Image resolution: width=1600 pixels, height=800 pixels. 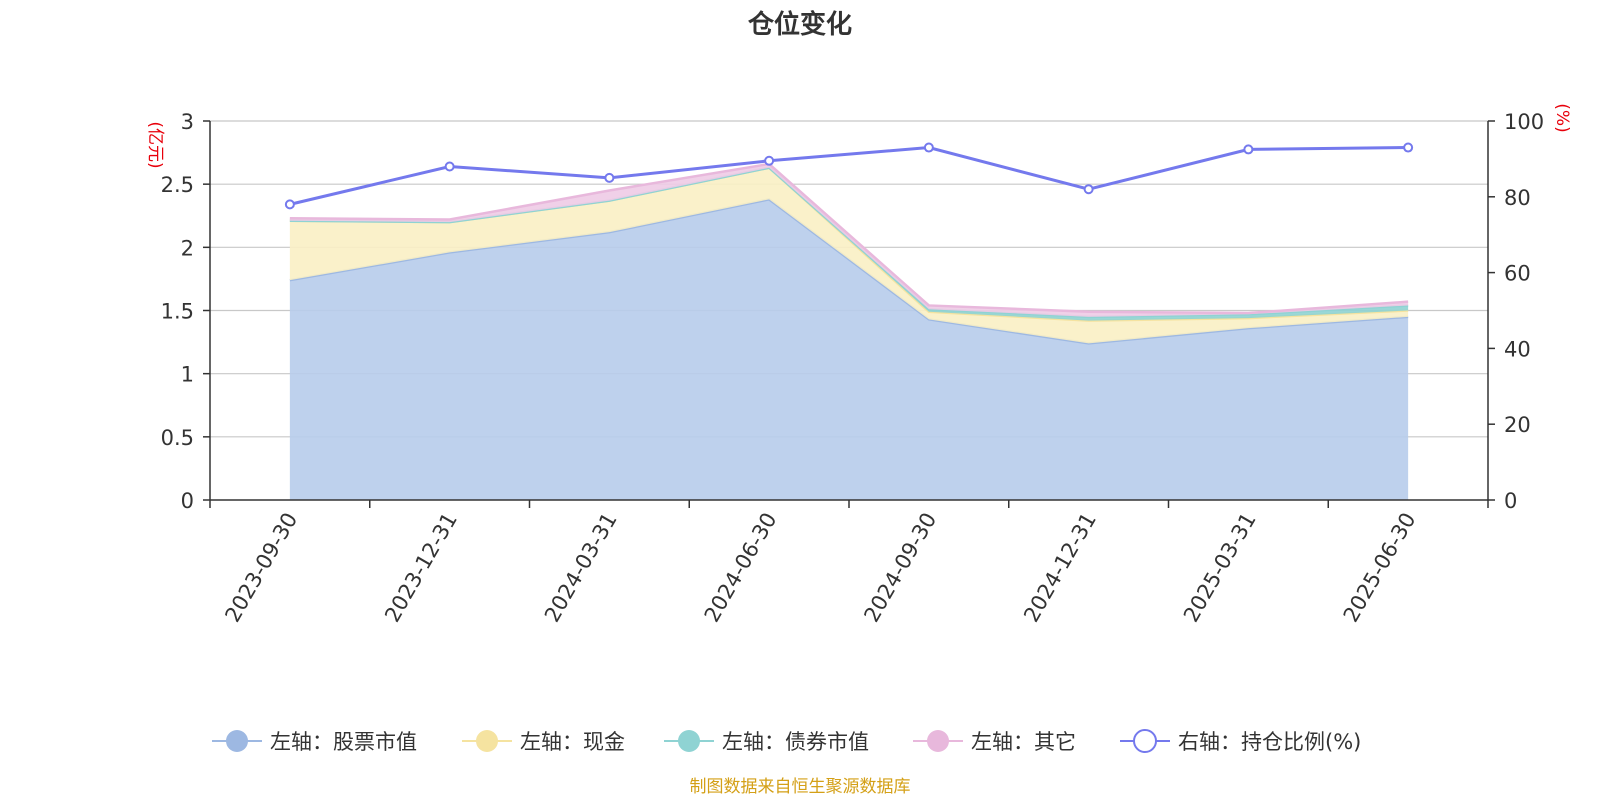 I want to click on legend-label: 左轴：债券市值, so click(x=795, y=742).